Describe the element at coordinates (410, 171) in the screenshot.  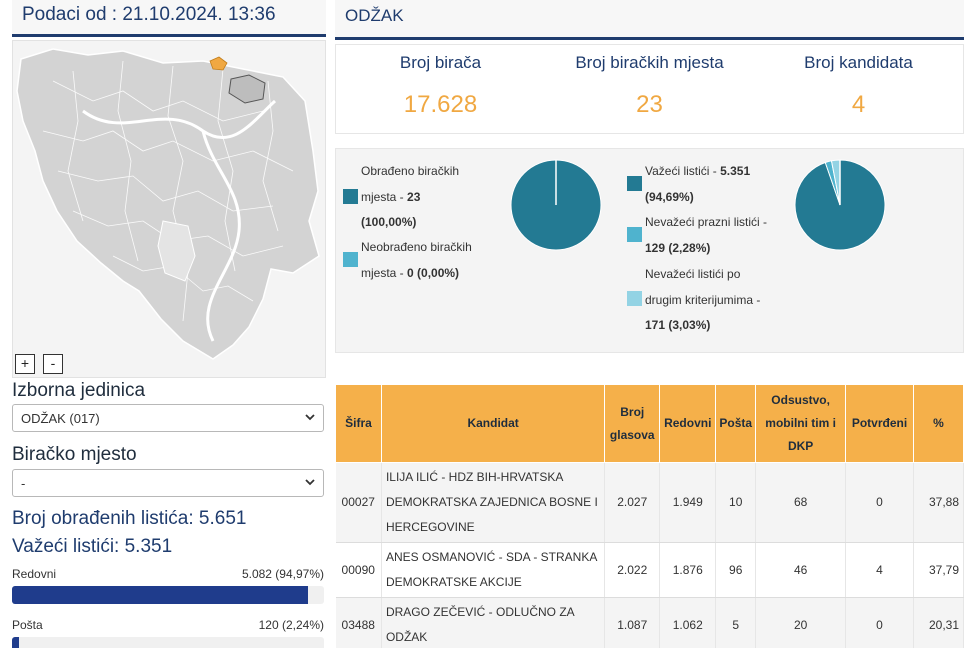
I see `legend-processed-line1: Obrađeno biračkih` at that location.